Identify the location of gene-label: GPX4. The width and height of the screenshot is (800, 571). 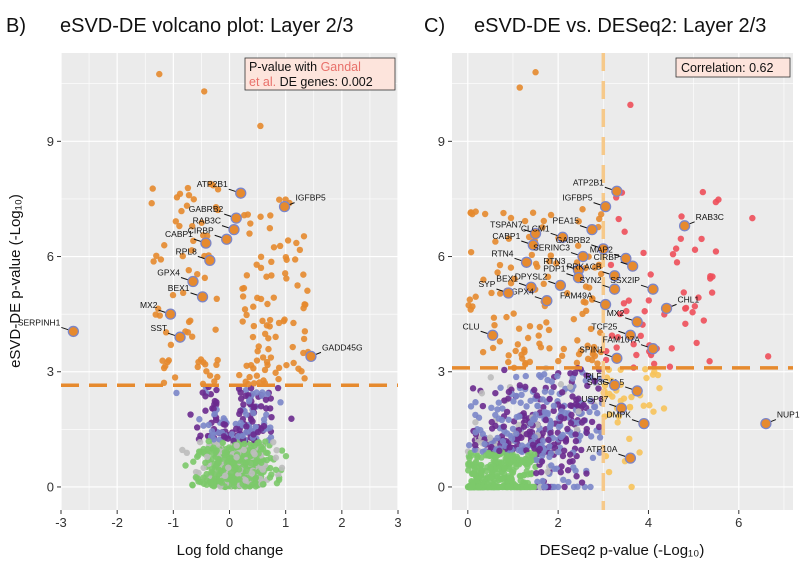
(522, 292).